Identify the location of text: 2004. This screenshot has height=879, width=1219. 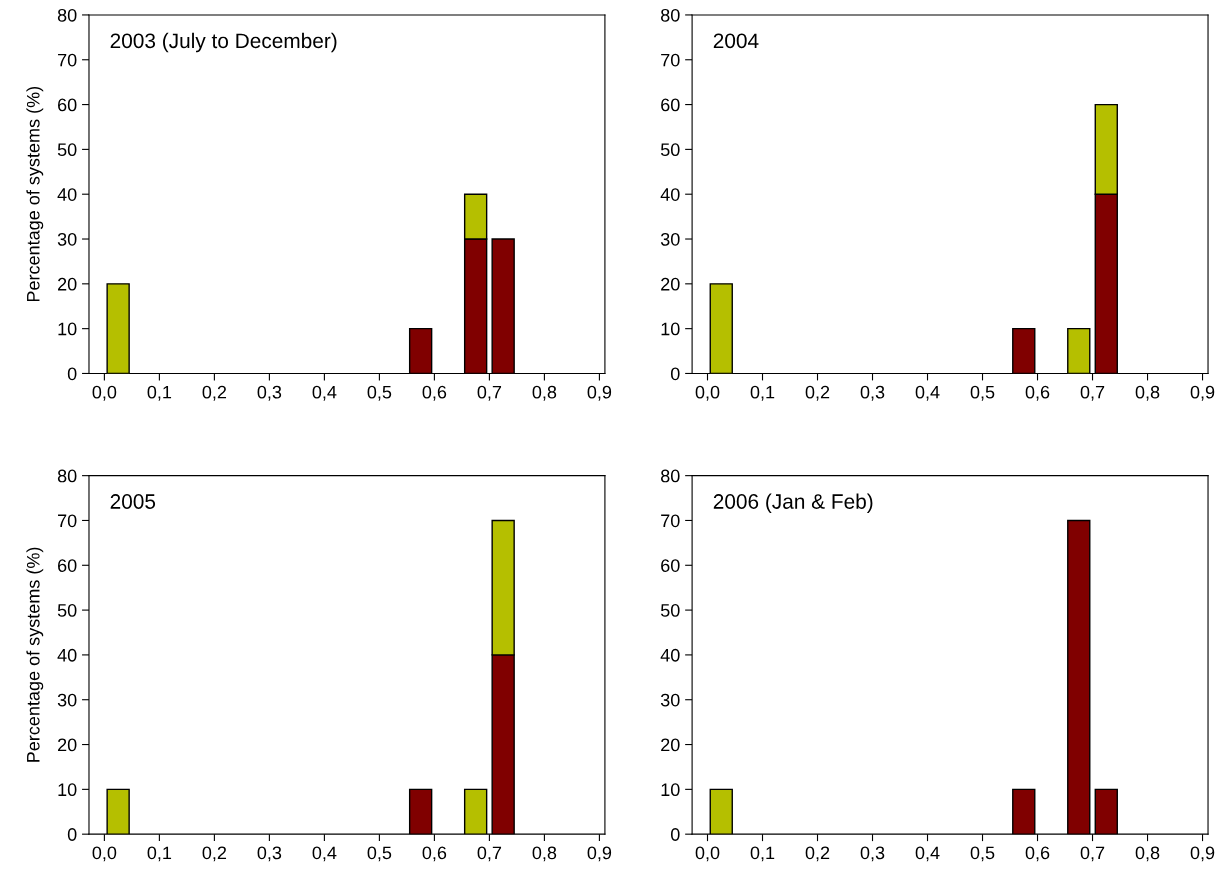
(736, 41).